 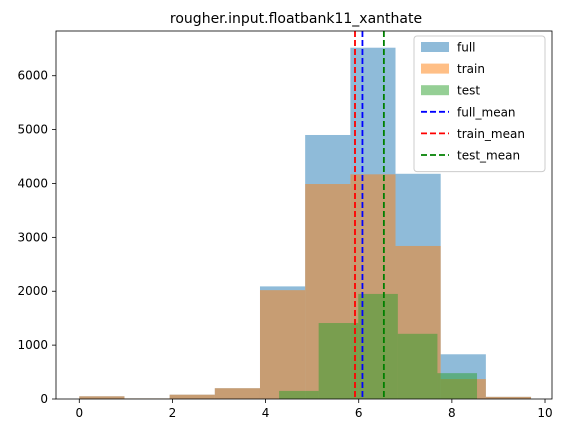 I want to click on legend-label-train: train, so click(x=471, y=69).